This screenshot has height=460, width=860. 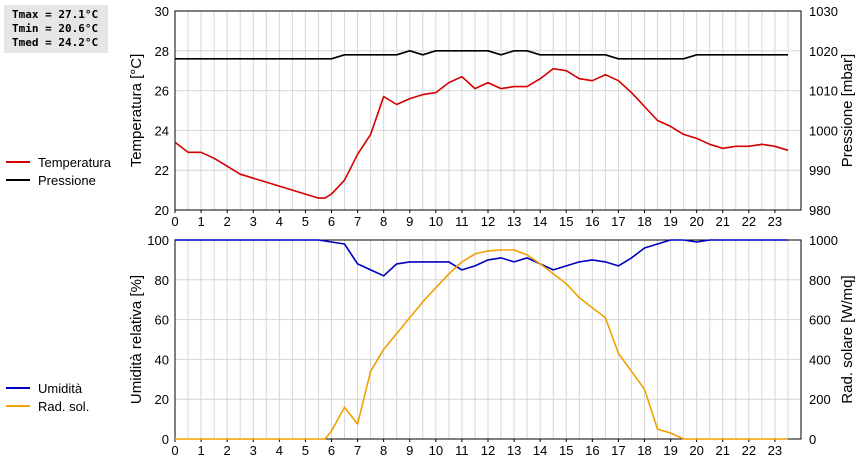 I want to click on y2-tick-label: 400, so click(x=820, y=359).